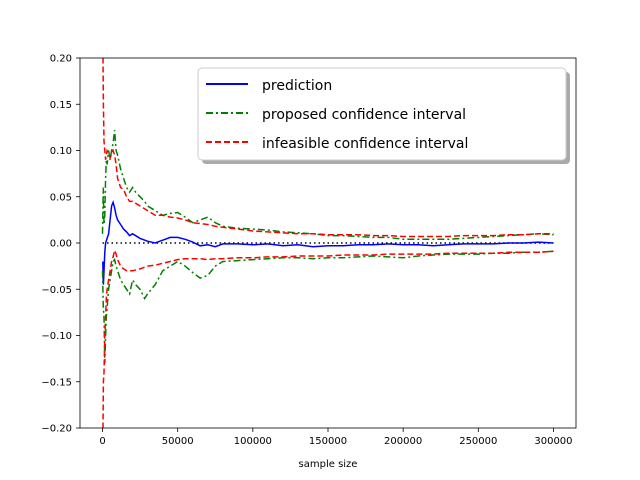 The image size is (640, 480). Describe the element at coordinates (61, 59) in the screenshot. I see `y-tick-label: 0.20` at that location.